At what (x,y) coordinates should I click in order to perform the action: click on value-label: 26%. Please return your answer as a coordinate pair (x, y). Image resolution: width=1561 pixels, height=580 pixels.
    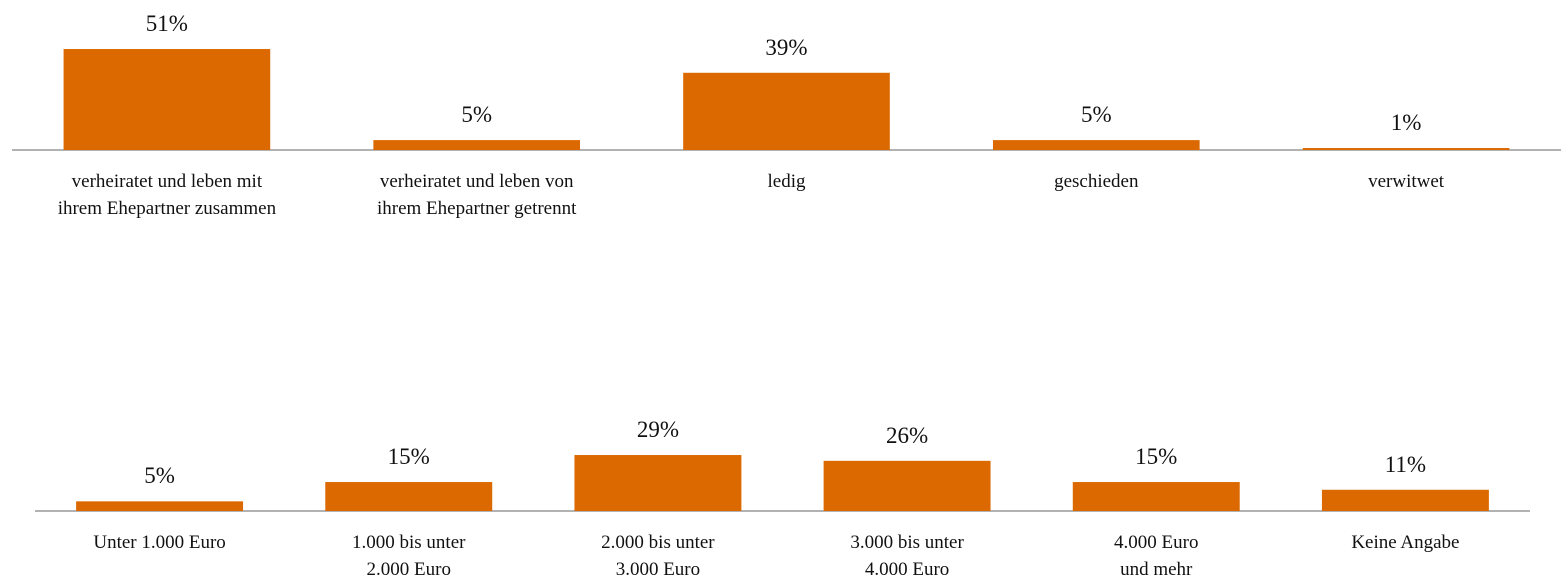
    Looking at the image, I should click on (907, 435).